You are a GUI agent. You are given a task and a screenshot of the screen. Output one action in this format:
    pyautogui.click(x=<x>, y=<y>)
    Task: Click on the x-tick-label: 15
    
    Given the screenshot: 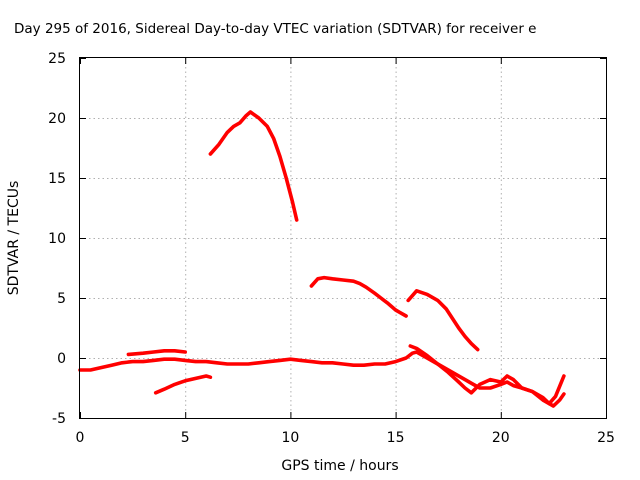 What is the action you would take?
    pyautogui.click(x=396, y=438)
    